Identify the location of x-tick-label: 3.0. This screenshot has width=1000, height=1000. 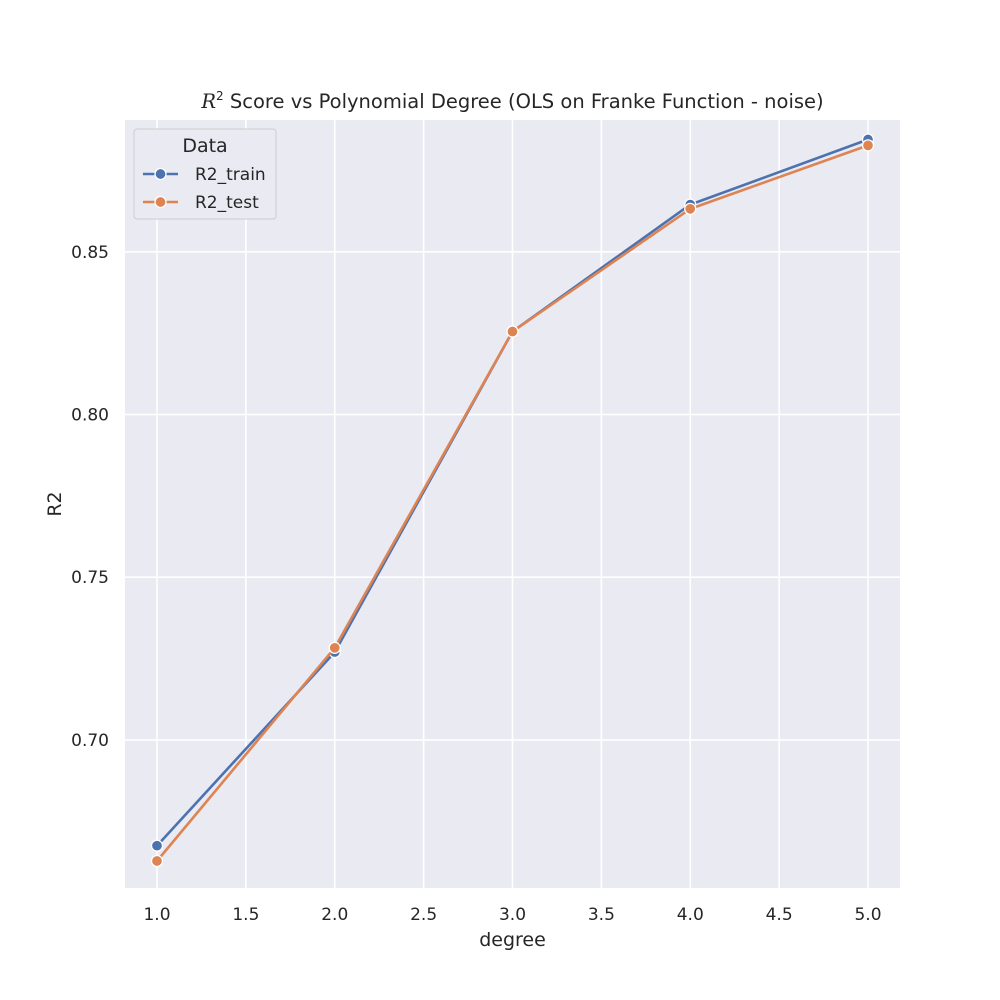
(512, 915).